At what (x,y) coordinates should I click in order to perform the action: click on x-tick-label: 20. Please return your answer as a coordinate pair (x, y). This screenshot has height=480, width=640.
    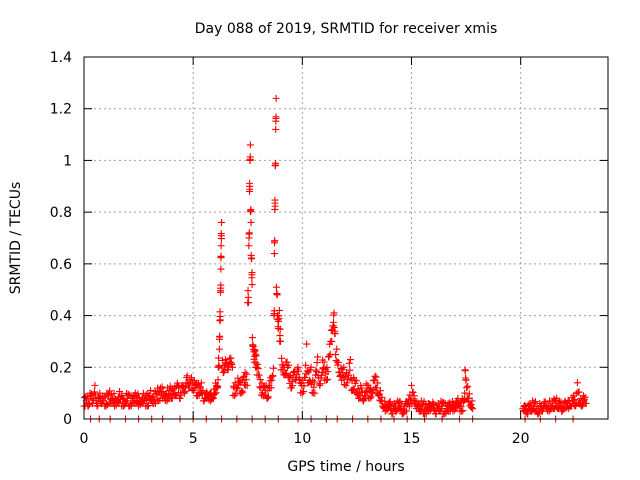
    Looking at the image, I should click on (521, 439).